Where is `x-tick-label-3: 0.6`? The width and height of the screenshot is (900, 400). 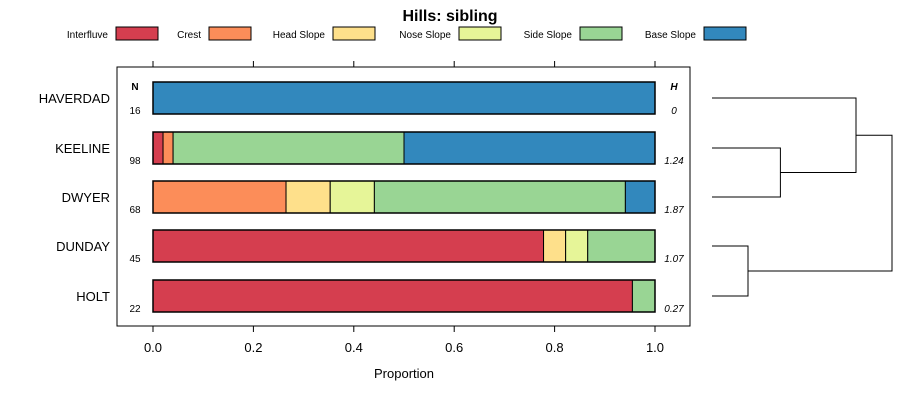
x-tick-label-3: 0.6 is located at coordinates (454, 347).